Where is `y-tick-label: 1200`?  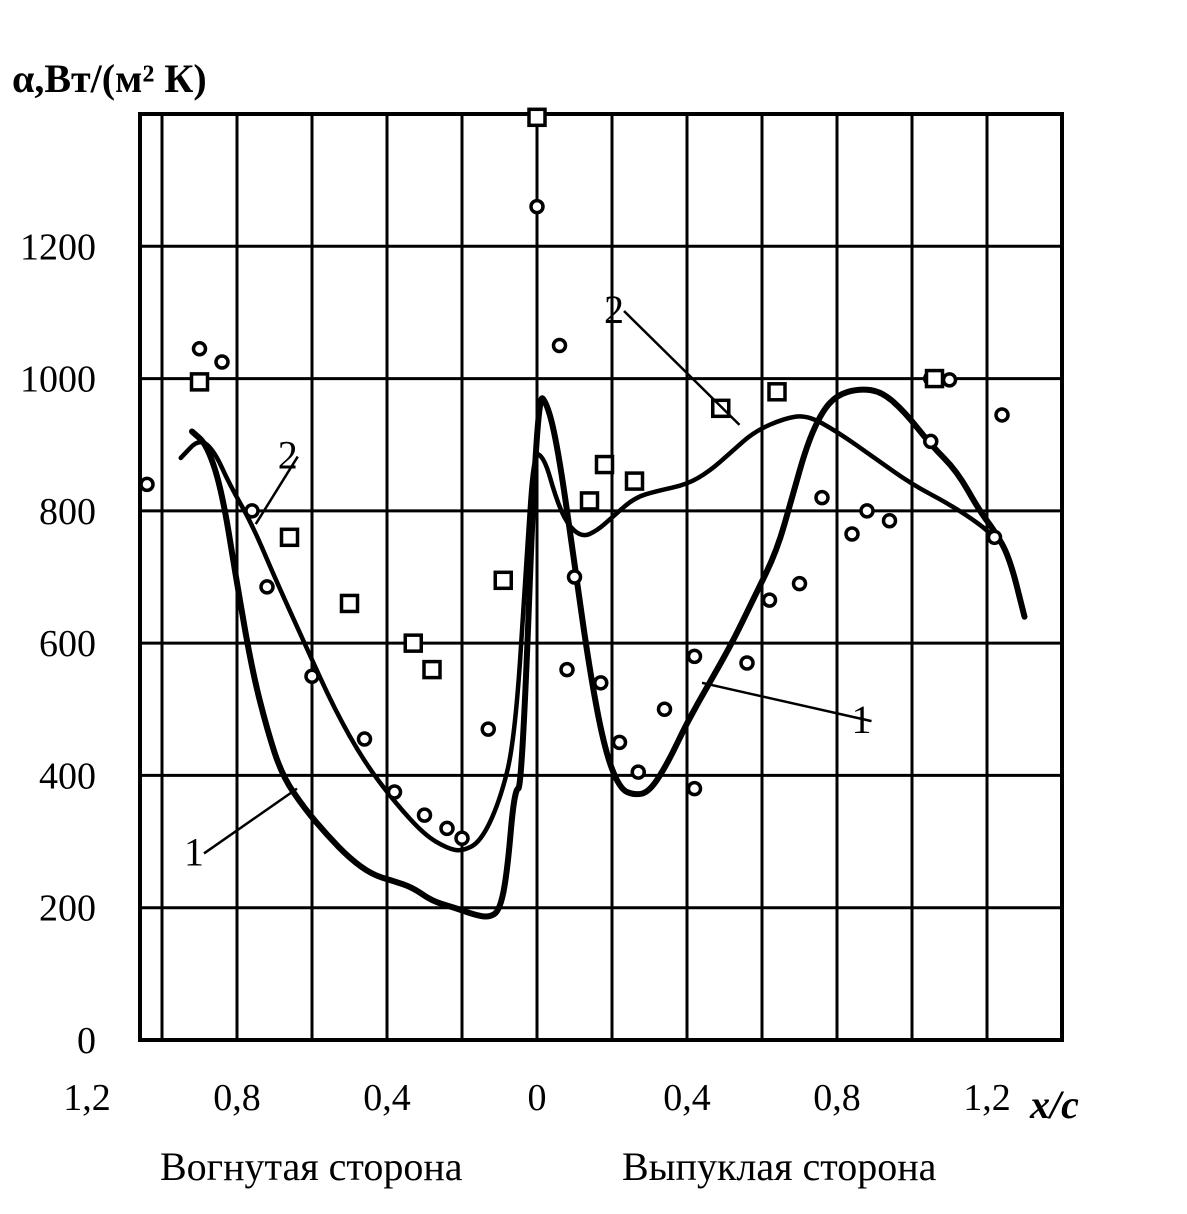
y-tick-label: 1200 is located at coordinates (58, 247).